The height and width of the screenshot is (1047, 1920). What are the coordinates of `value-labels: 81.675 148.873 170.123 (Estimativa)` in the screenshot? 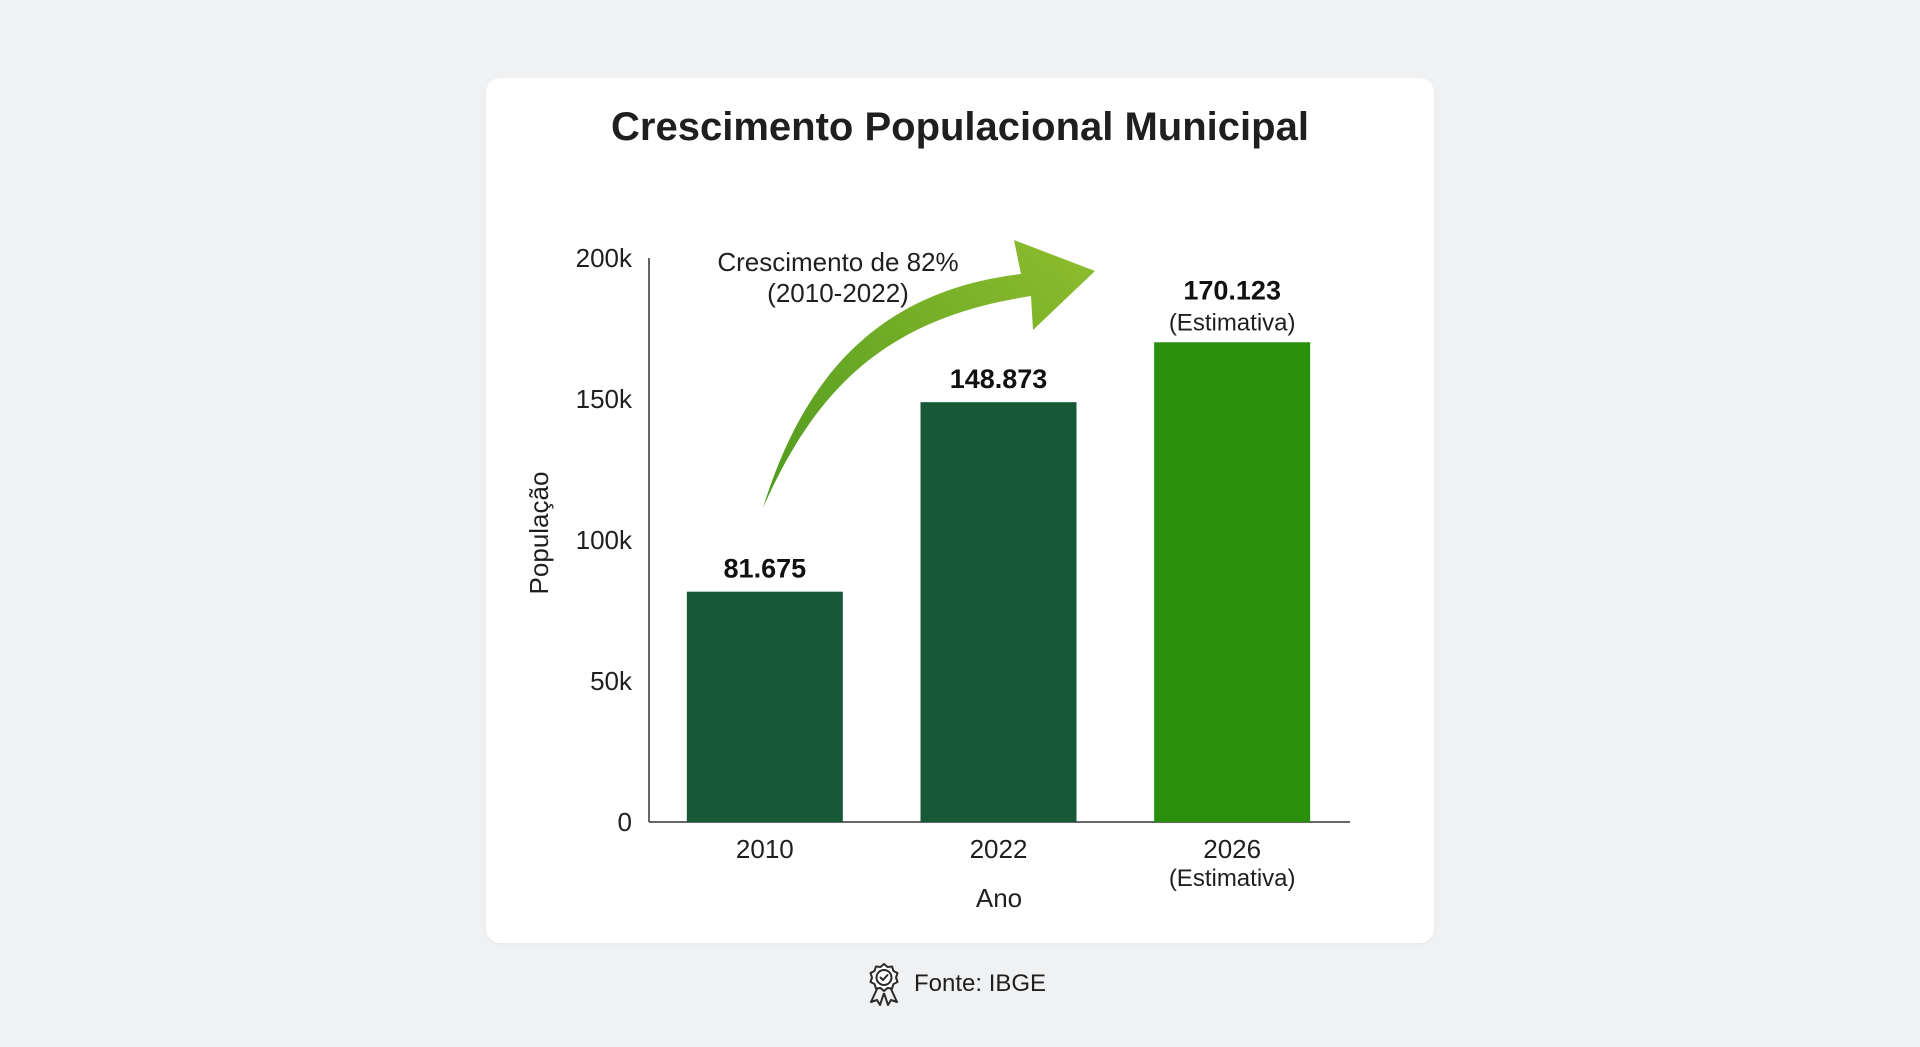 It's located at (1010, 429).